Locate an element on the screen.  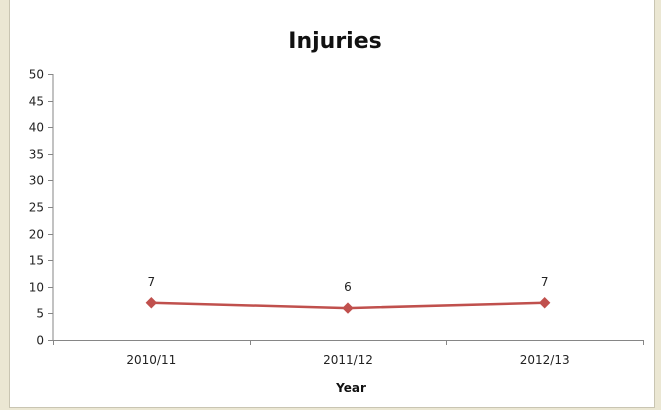
chart-title: Injuries is located at coordinates (334, 41).